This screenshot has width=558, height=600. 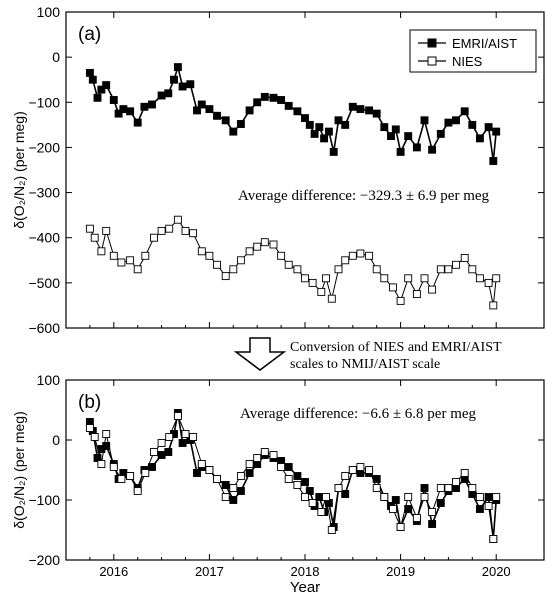 What do you see at coordinates (49, 12) in the screenshot?
I see `y-tick-label: 100` at bounding box center [49, 12].